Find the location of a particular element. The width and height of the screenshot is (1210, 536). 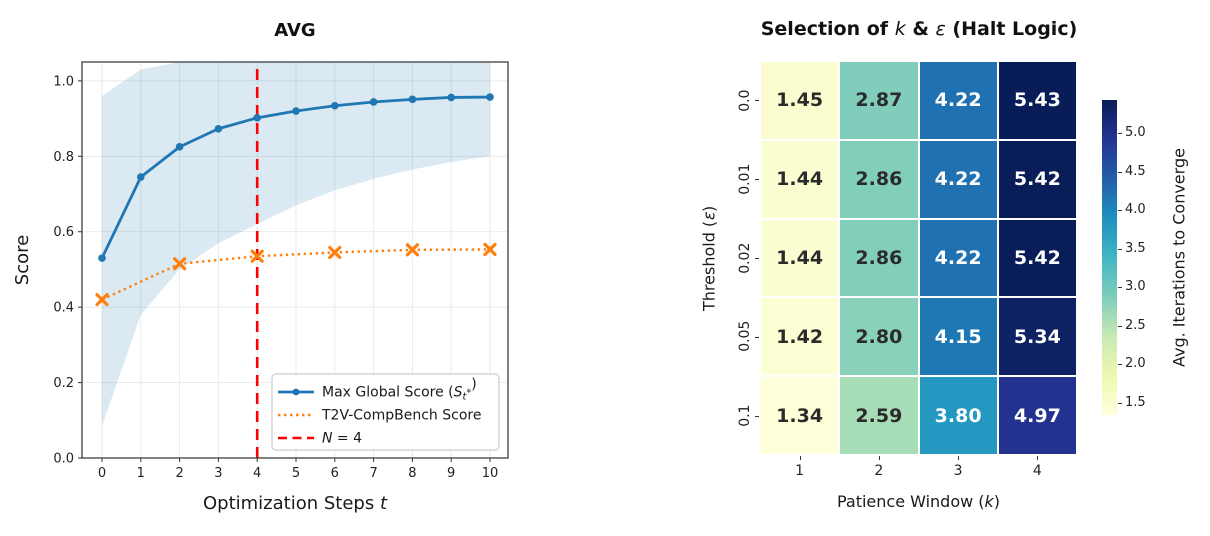

heatmap-cell: 5.34 is located at coordinates (1037, 337).